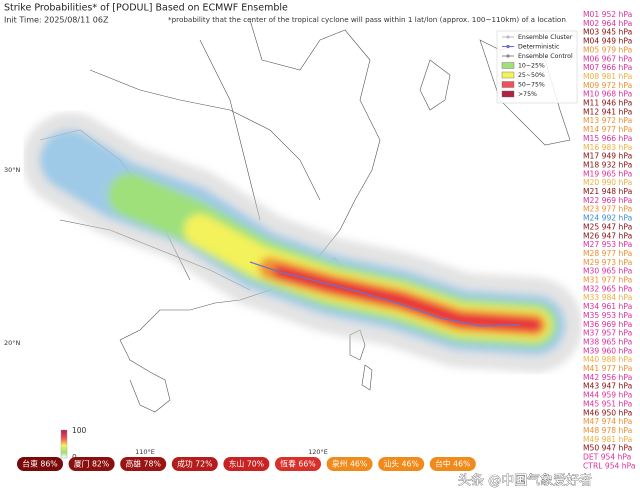 This screenshot has height=502, width=640. I want to click on member-label: M14 977 hPa, so click(607, 129).